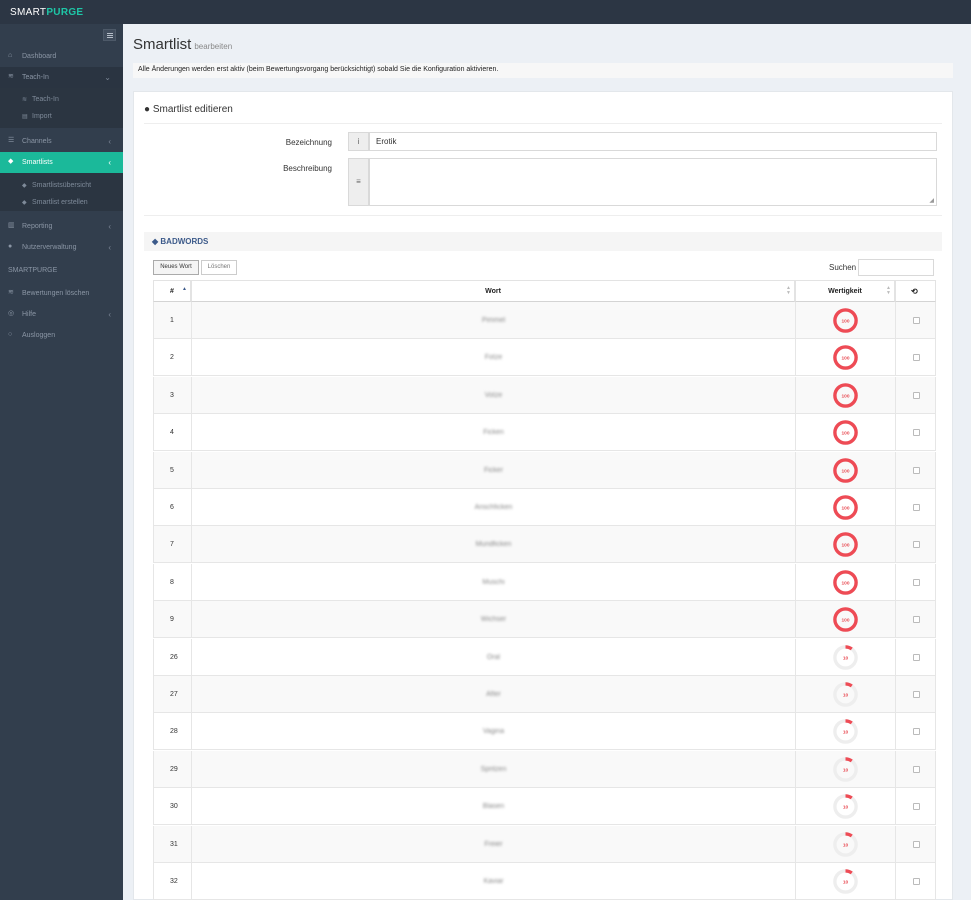  What do you see at coordinates (493, 433) in the screenshot?
I see `cell-word: Ficken` at bounding box center [493, 433].